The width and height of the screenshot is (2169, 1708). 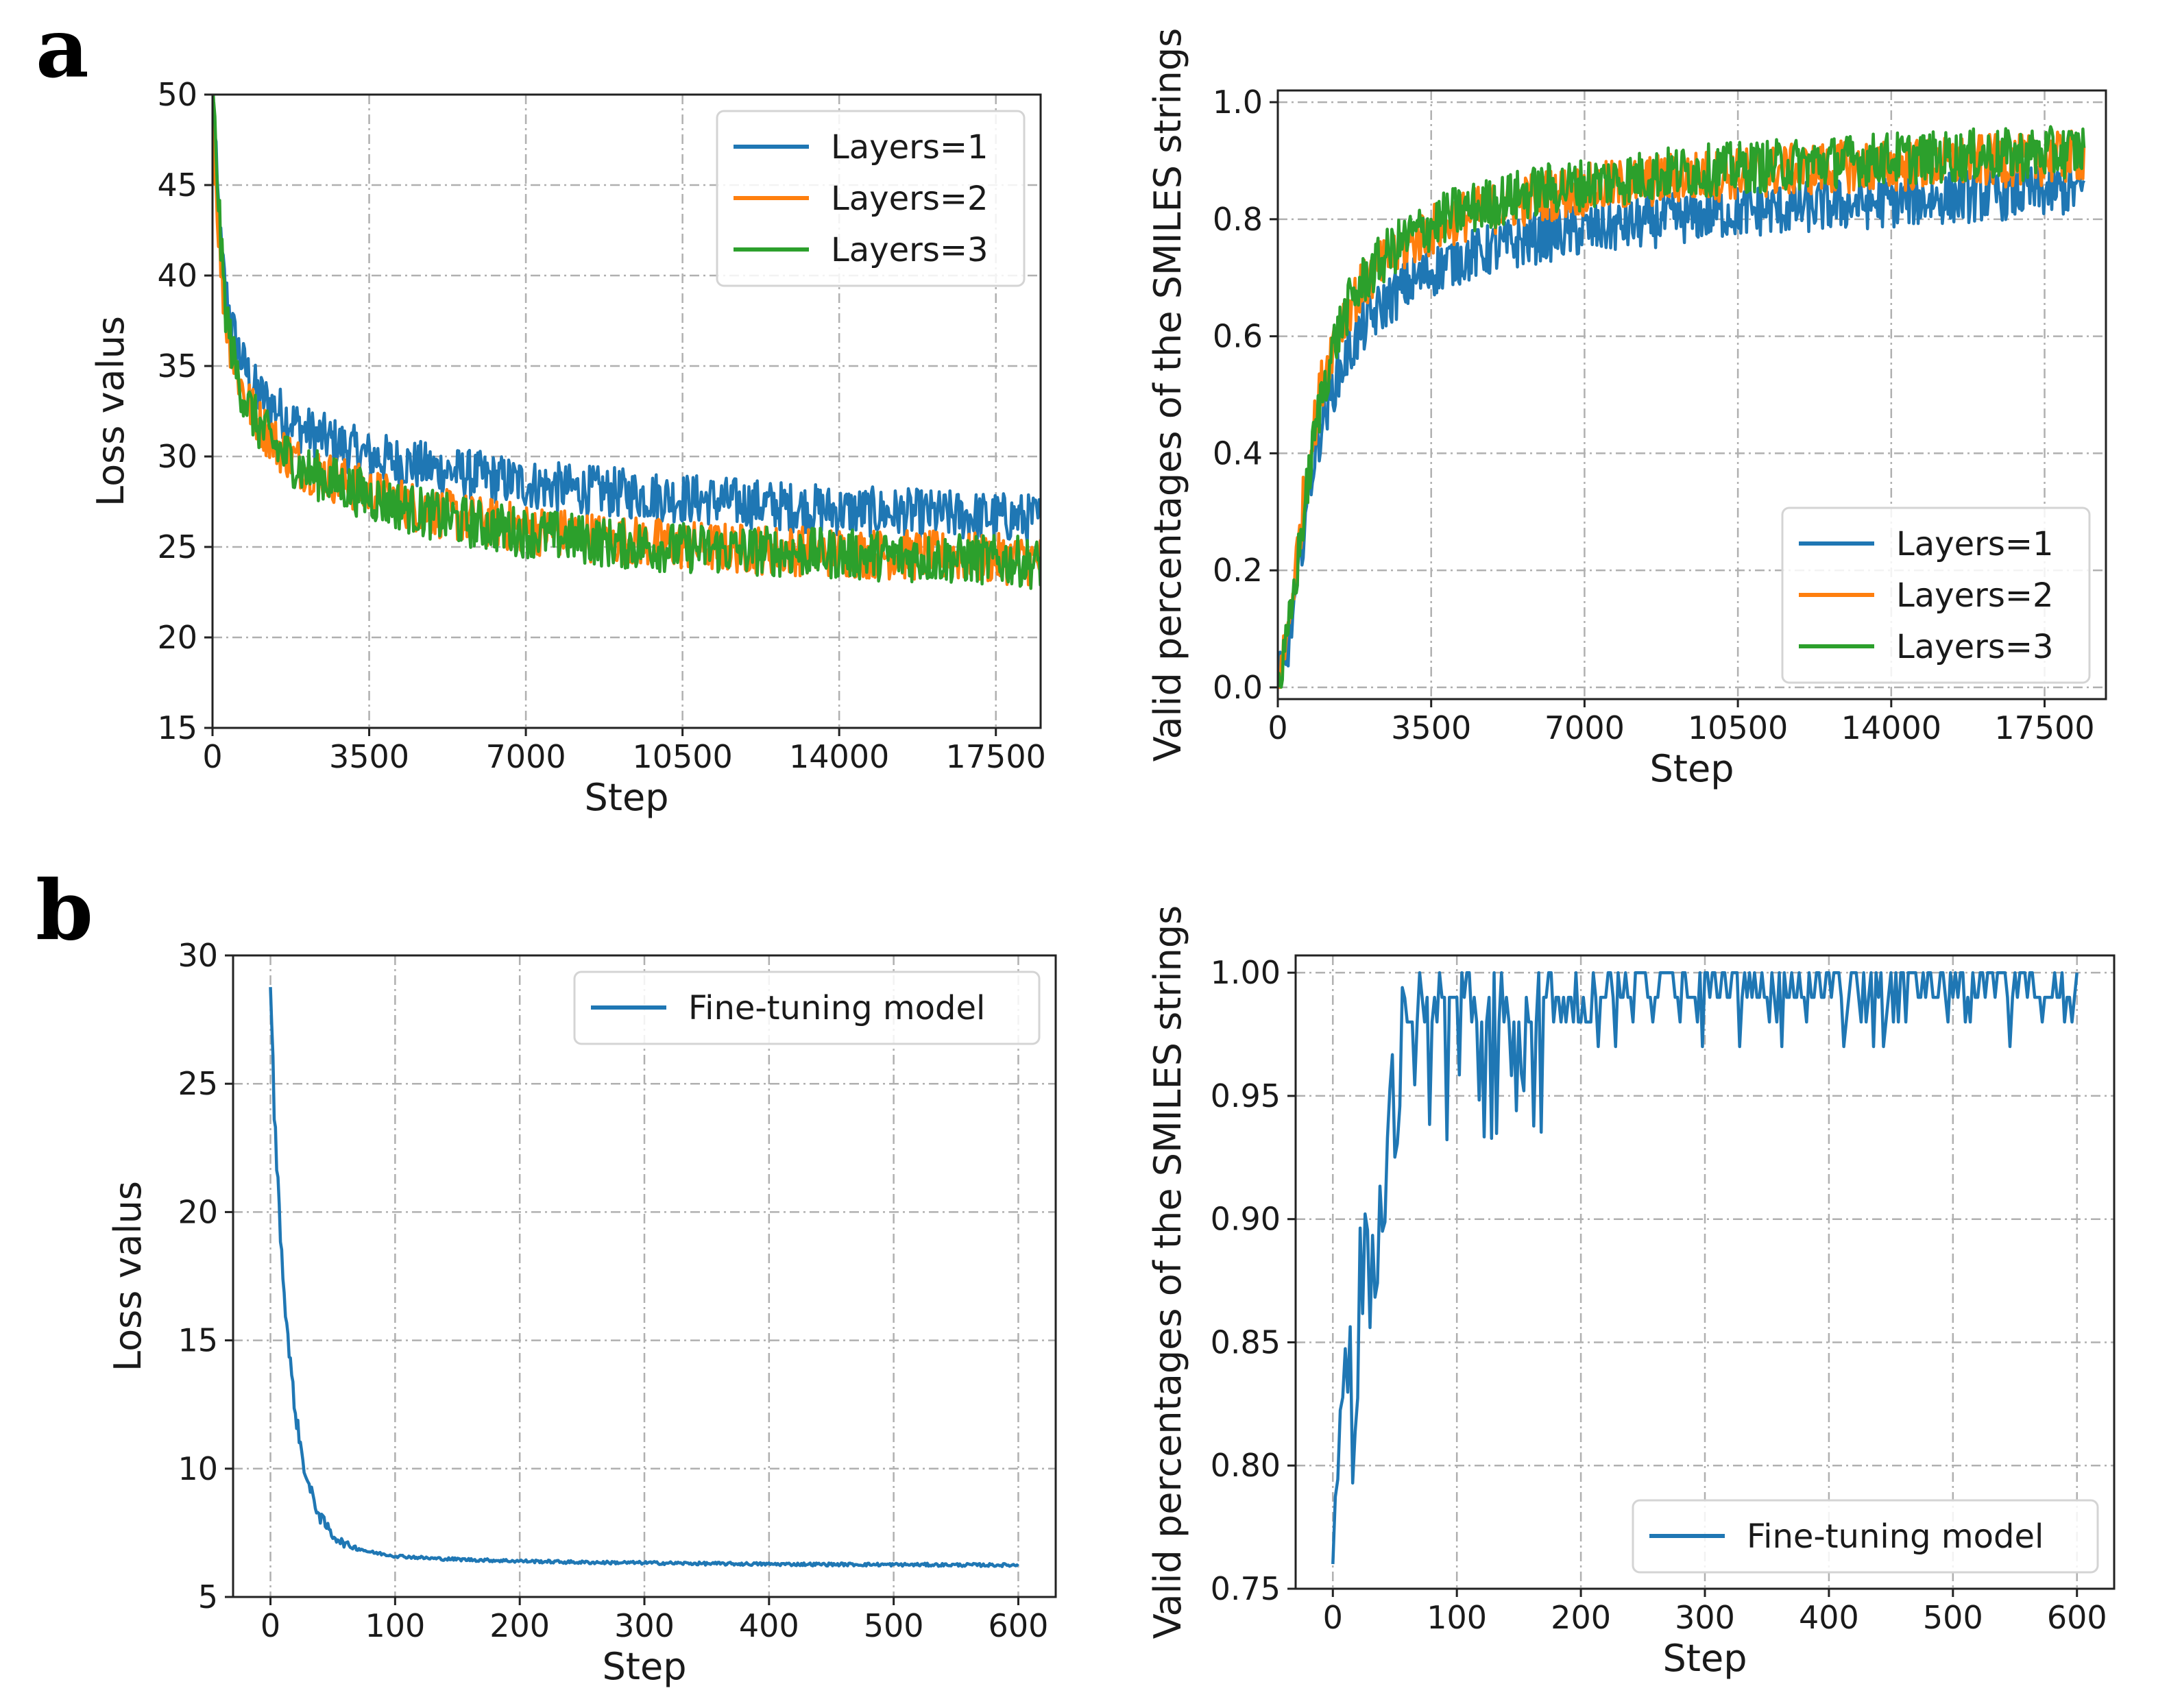 I want to click on y-tick-label: 0.4, so click(x=1238, y=453).